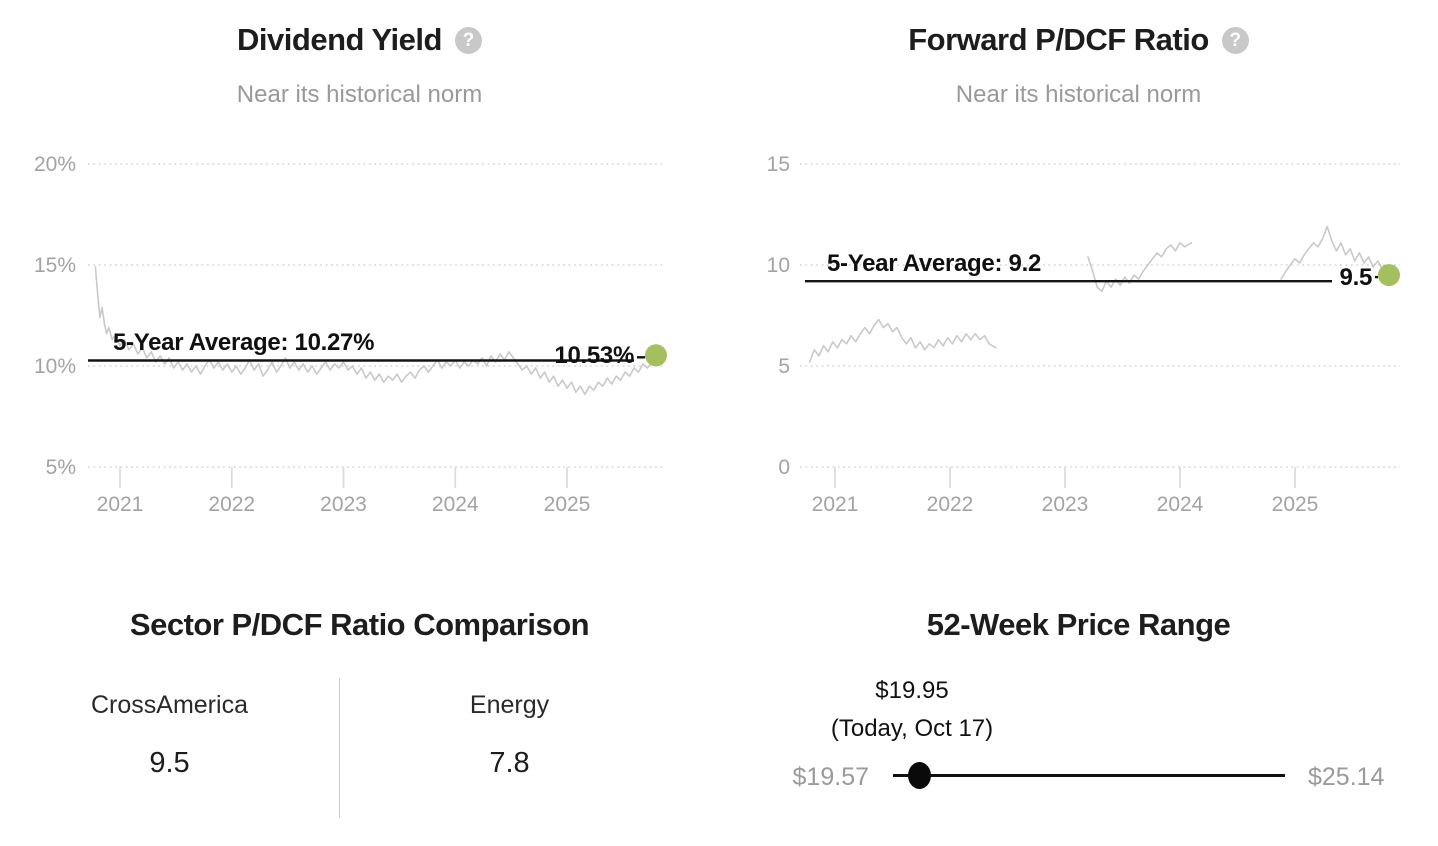  What do you see at coordinates (934, 263) in the screenshot?
I see `average-label: 5-Year Average: 9.2` at bounding box center [934, 263].